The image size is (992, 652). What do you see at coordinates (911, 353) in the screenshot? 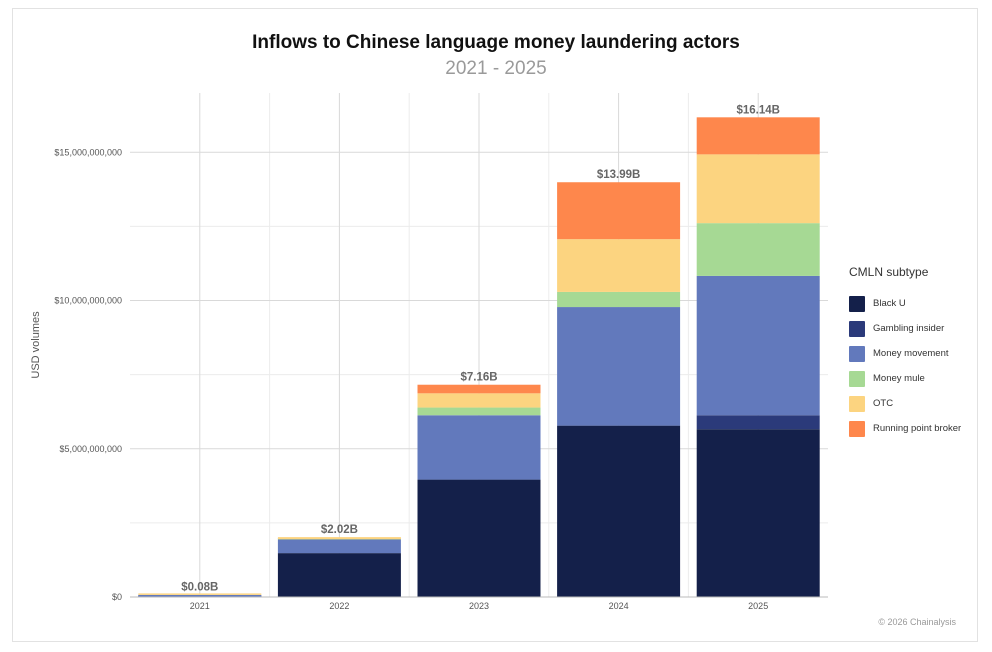
I see `legend-label: Money movement` at bounding box center [911, 353].